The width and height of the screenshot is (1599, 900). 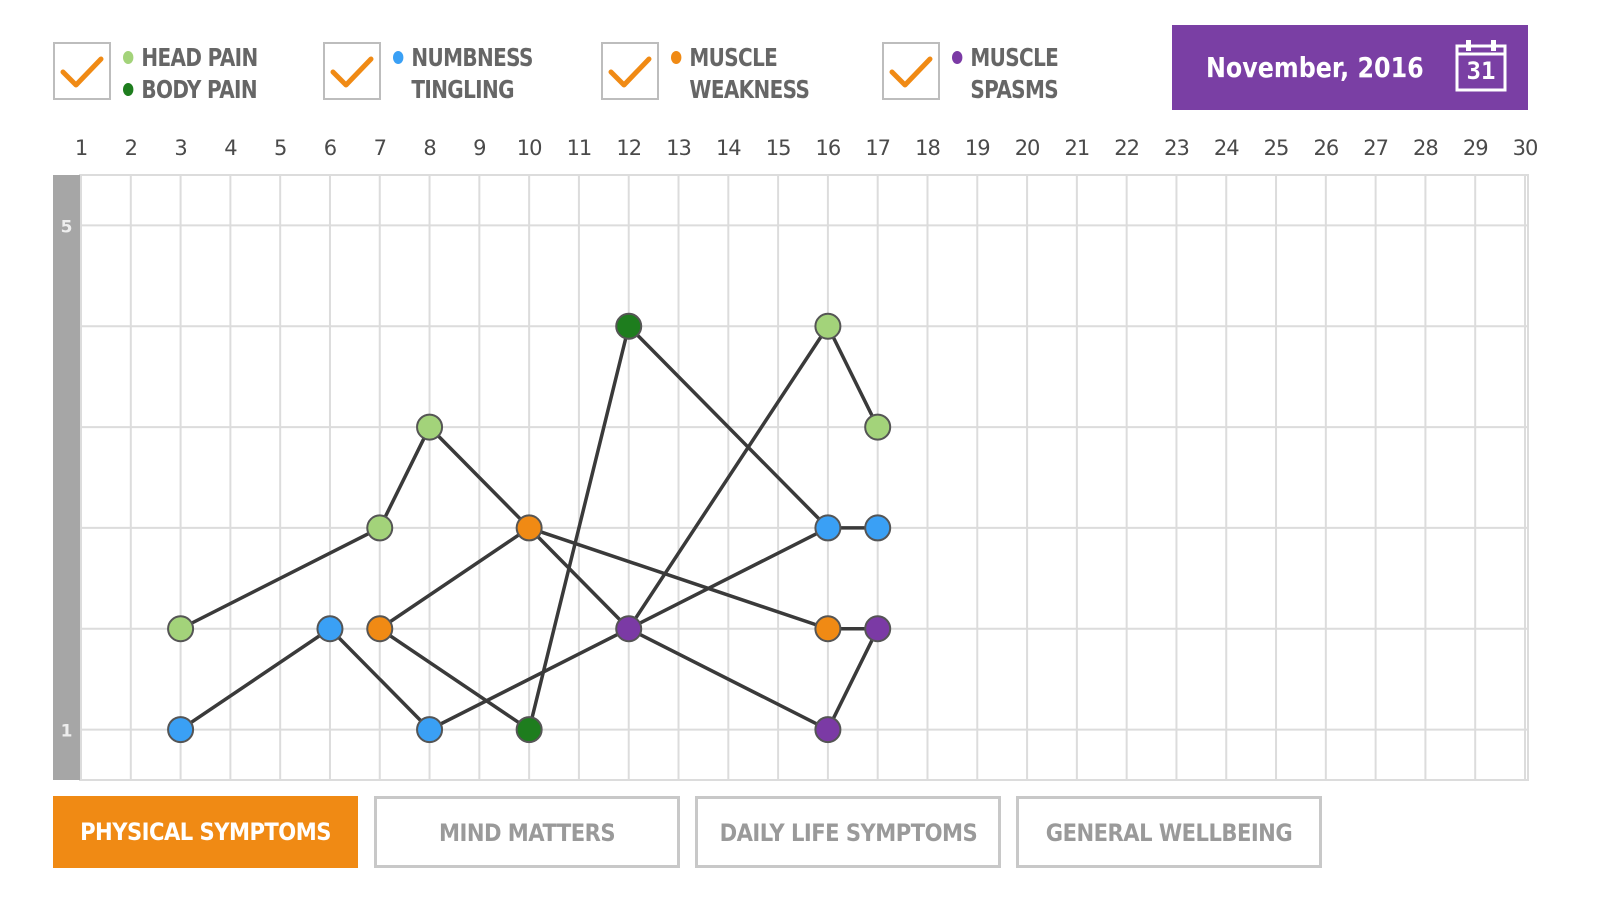 I want to click on legend-entry: WEAKNESS, so click(x=740, y=90).